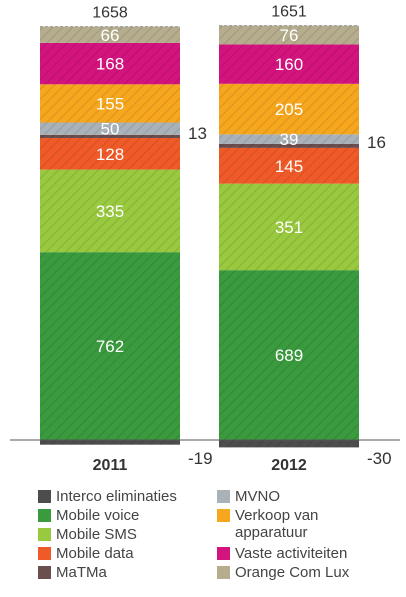  I want to click on data-label: 145, so click(289, 166).